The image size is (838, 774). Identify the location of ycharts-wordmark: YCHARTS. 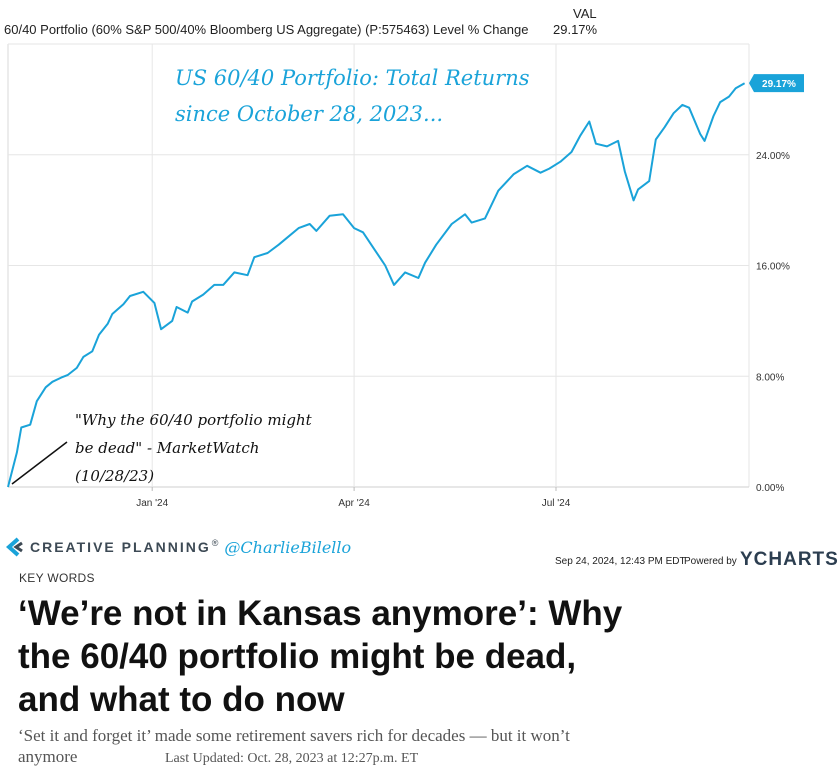
(789, 559).